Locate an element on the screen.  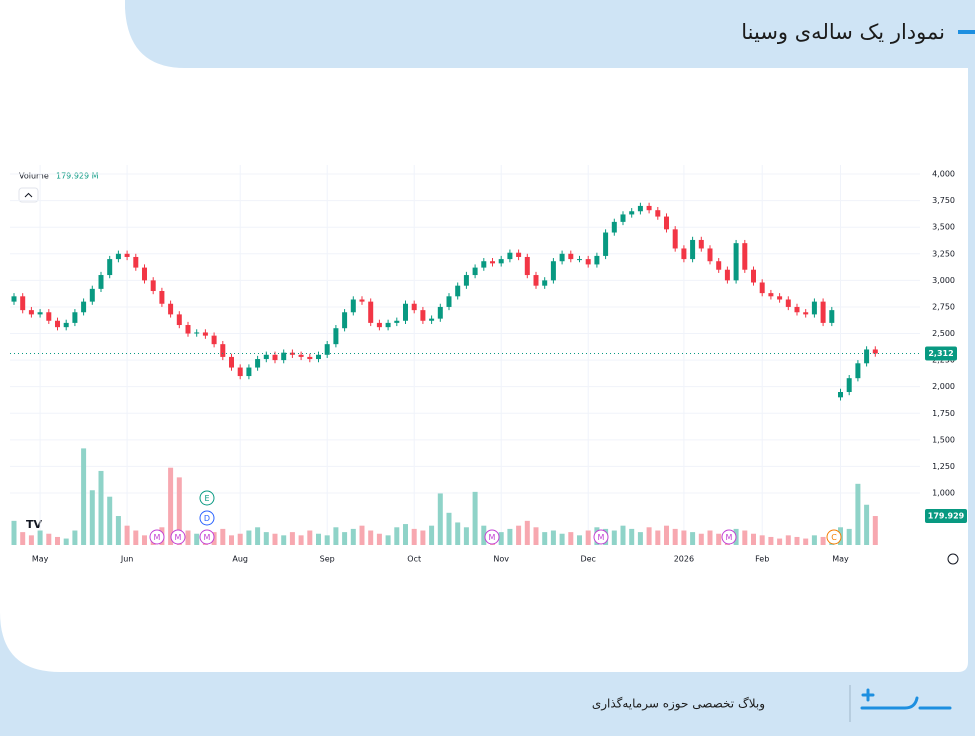
settings-icon is located at coordinates (953, 559).